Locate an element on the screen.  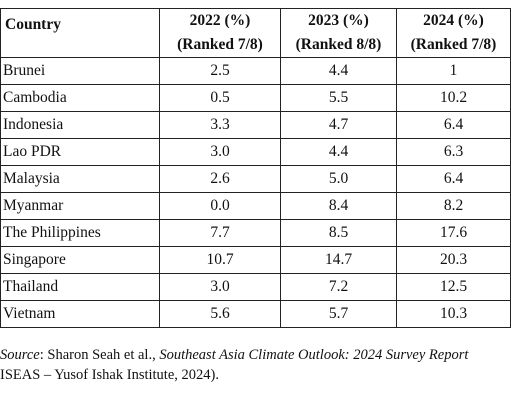
value-cell-2022: 0.5 is located at coordinates (220, 98).